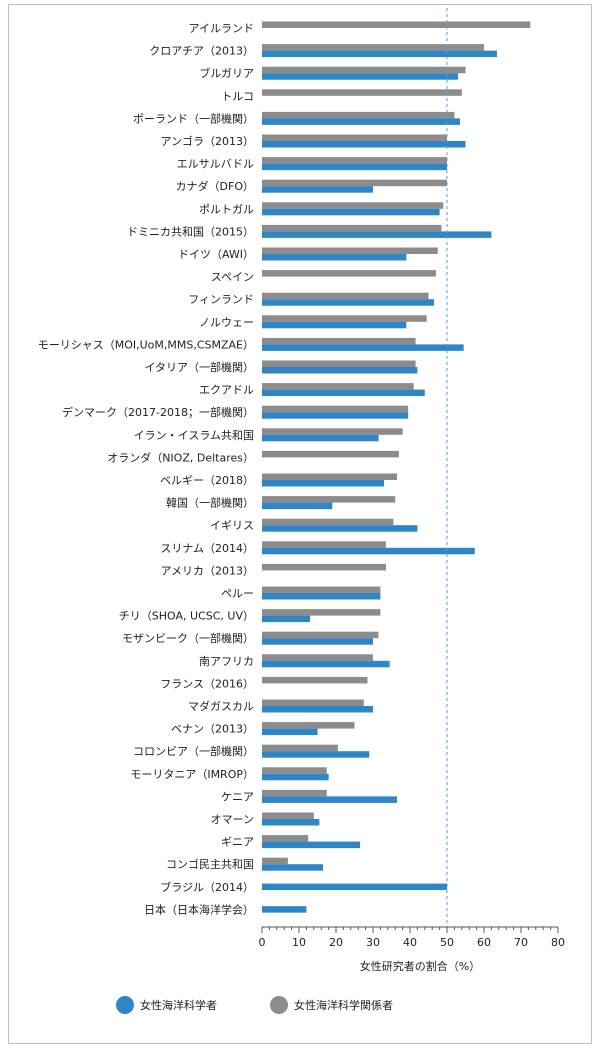  Describe the element at coordinates (232, 819) in the screenshot. I see `category-label: オマーン` at that location.